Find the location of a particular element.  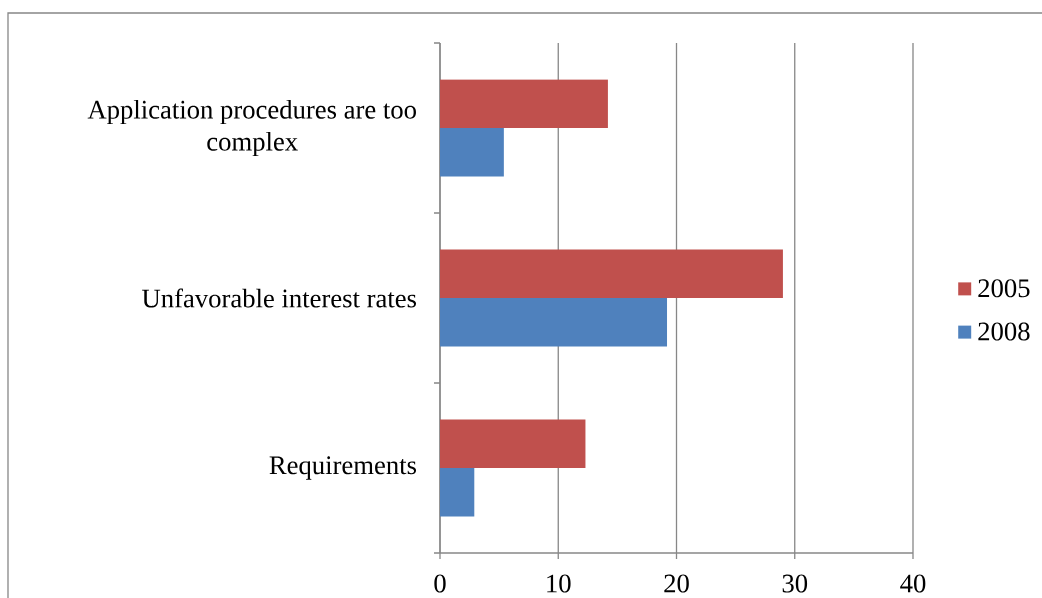

y-tick-label: Unfavorable interest rates is located at coordinates (279, 298).